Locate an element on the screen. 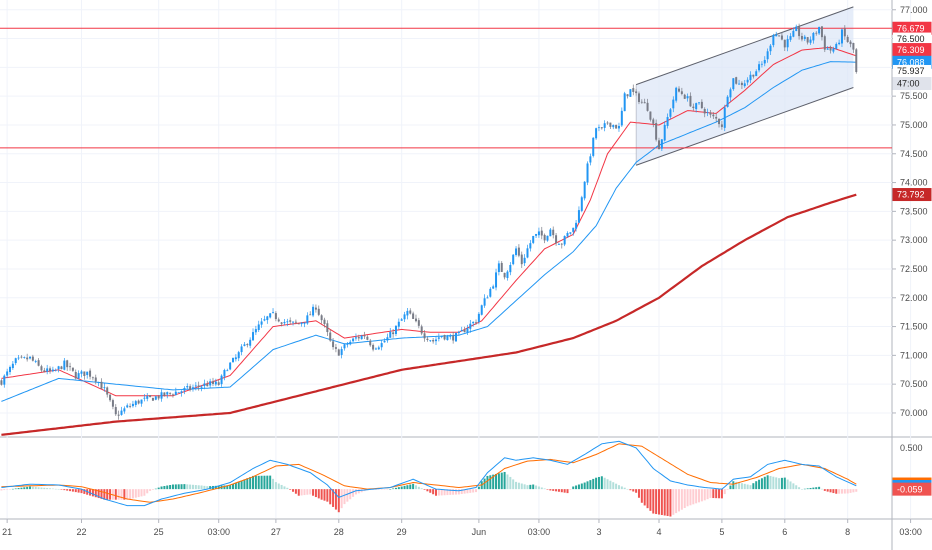 This screenshot has width=932, height=550. price-tag: -0.059 is located at coordinates (912, 489).